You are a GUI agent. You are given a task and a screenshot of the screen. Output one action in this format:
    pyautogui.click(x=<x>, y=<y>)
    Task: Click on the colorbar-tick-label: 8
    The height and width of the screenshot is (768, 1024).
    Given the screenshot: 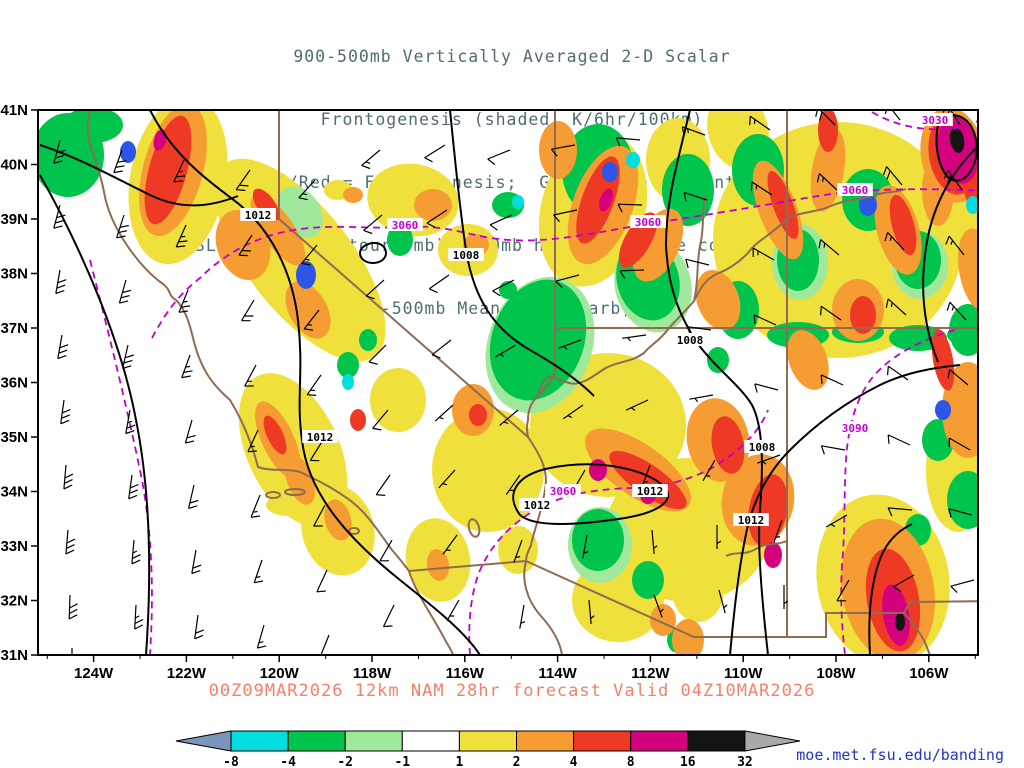 What is the action you would take?
    pyautogui.click(x=631, y=761)
    